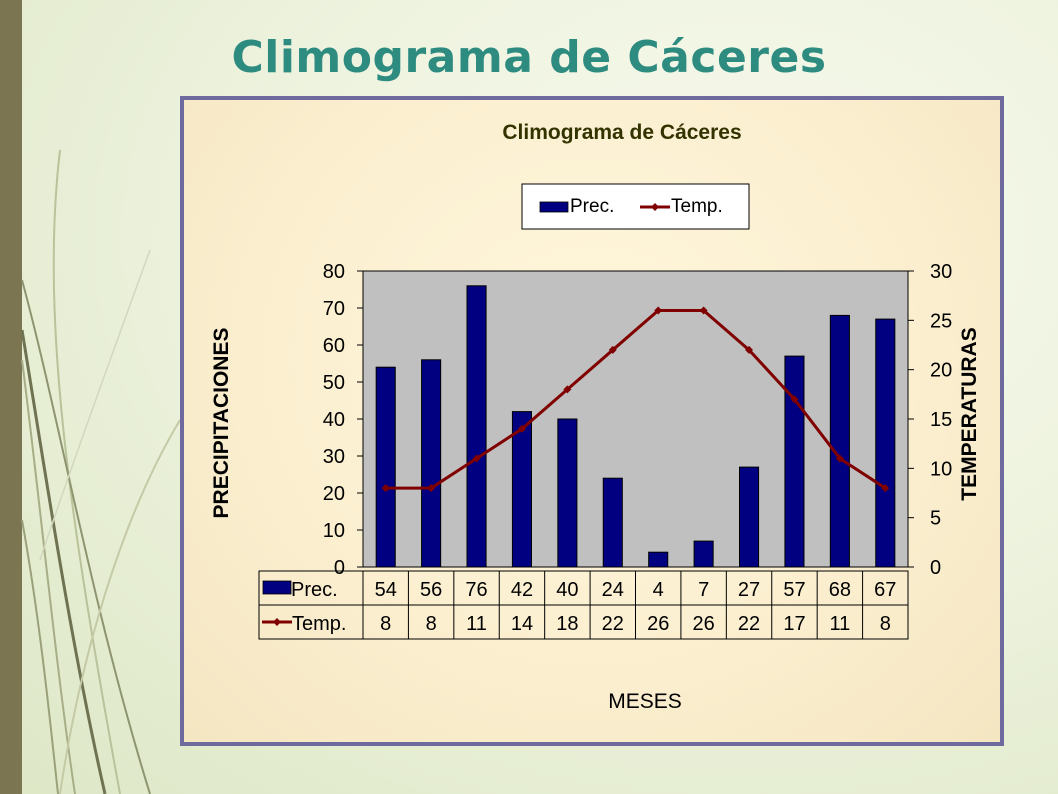 This screenshot has height=794, width=1058. Describe the element at coordinates (941, 321) in the screenshot. I see `y2-tick-label: 25` at that location.